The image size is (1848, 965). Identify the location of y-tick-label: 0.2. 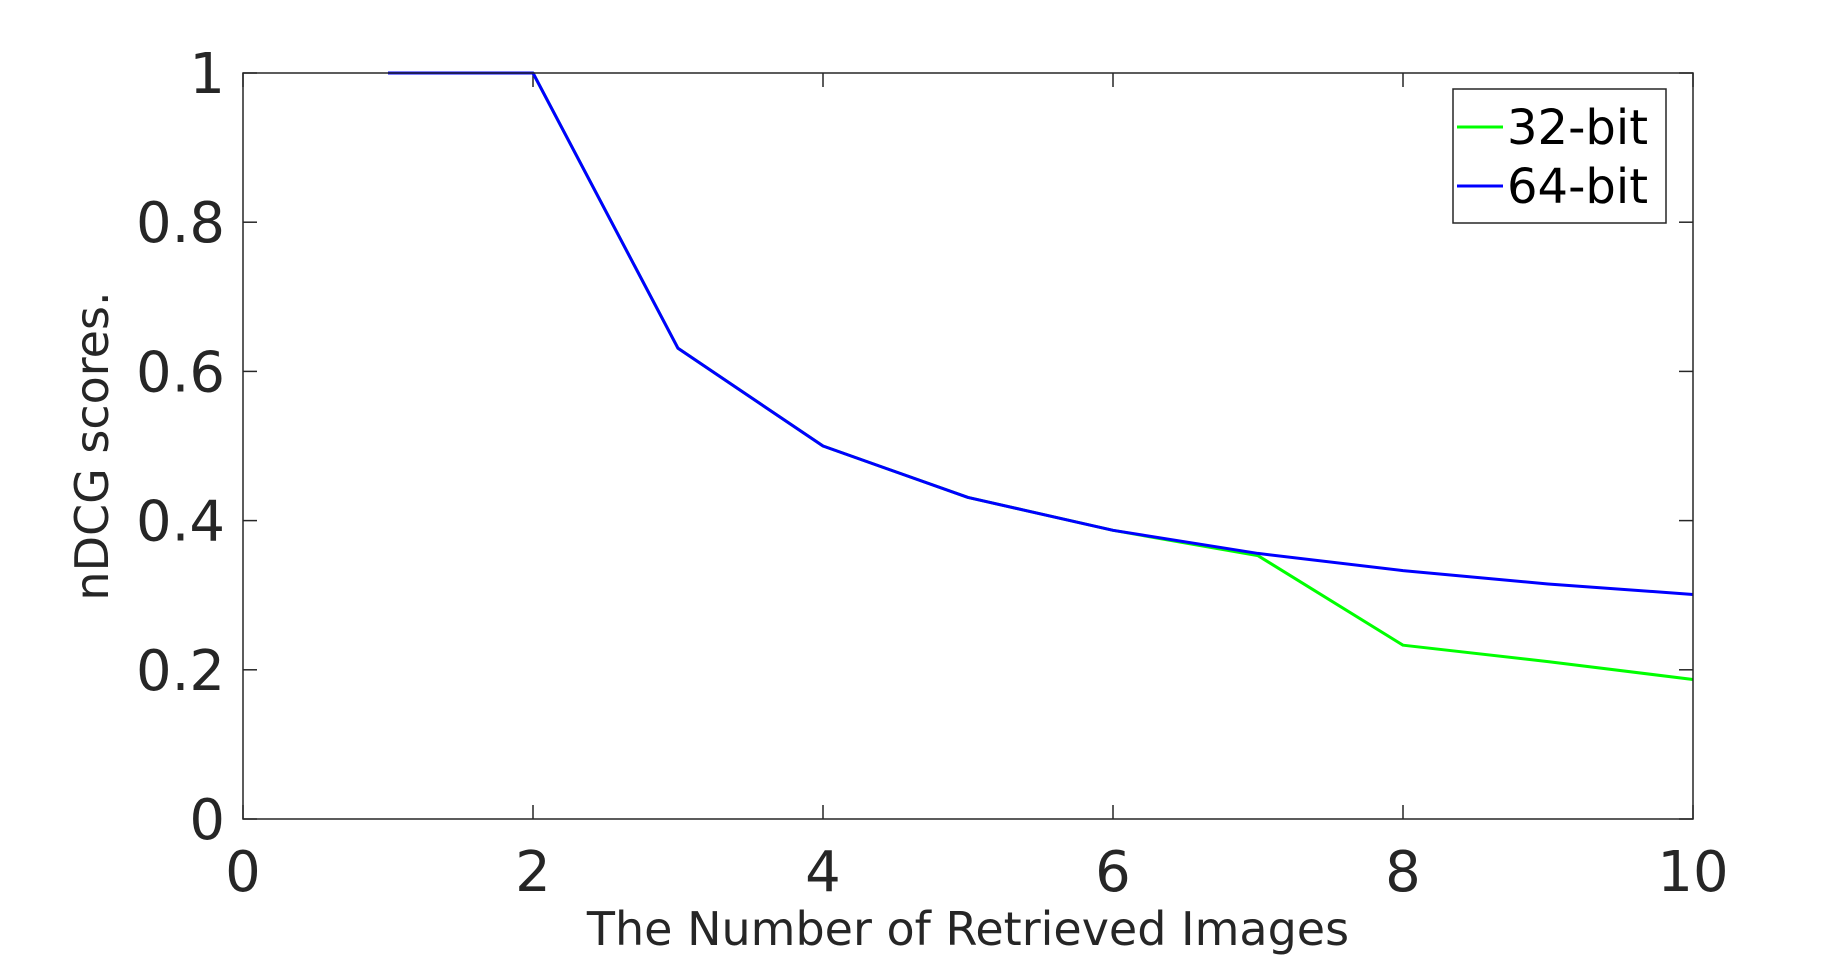
(180, 671).